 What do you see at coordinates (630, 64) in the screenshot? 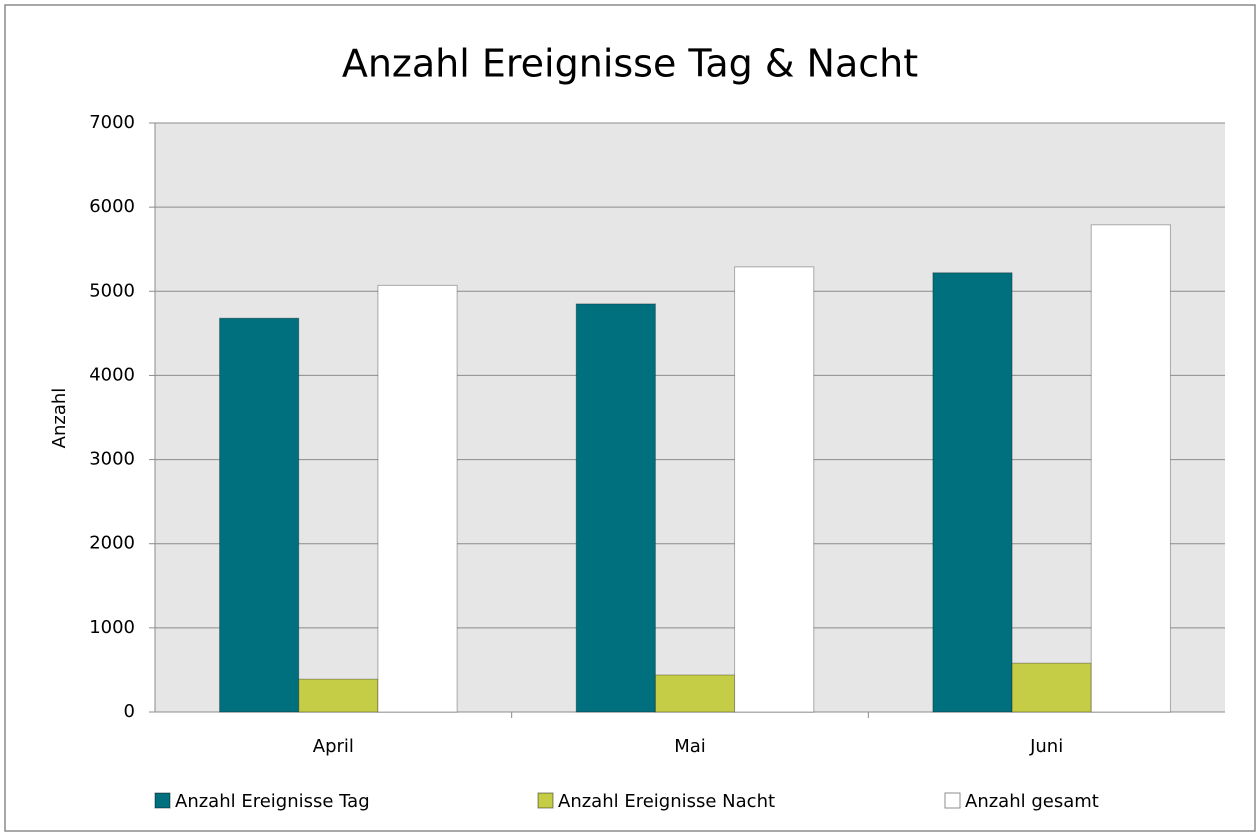
I see `chart-title: Anzahl Ereignisse Tag & Nacht` at bounding box center [630, 64].